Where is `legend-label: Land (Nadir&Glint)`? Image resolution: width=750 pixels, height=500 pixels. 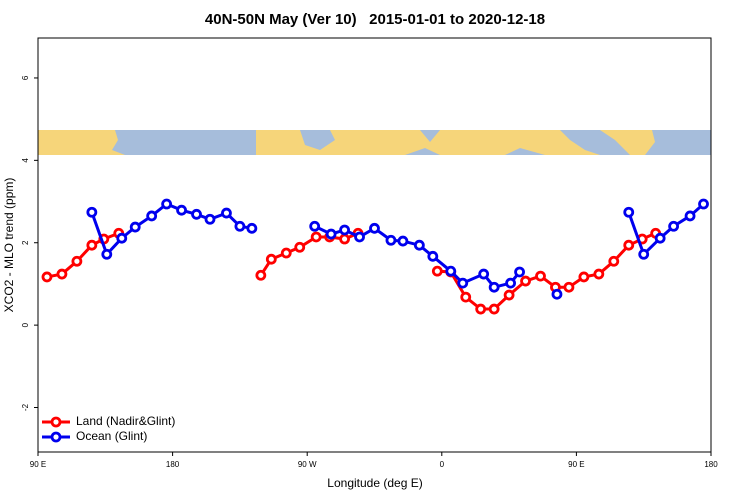
legend-label: Land (Nadir&Glint) is located at coordinates (125, 421).